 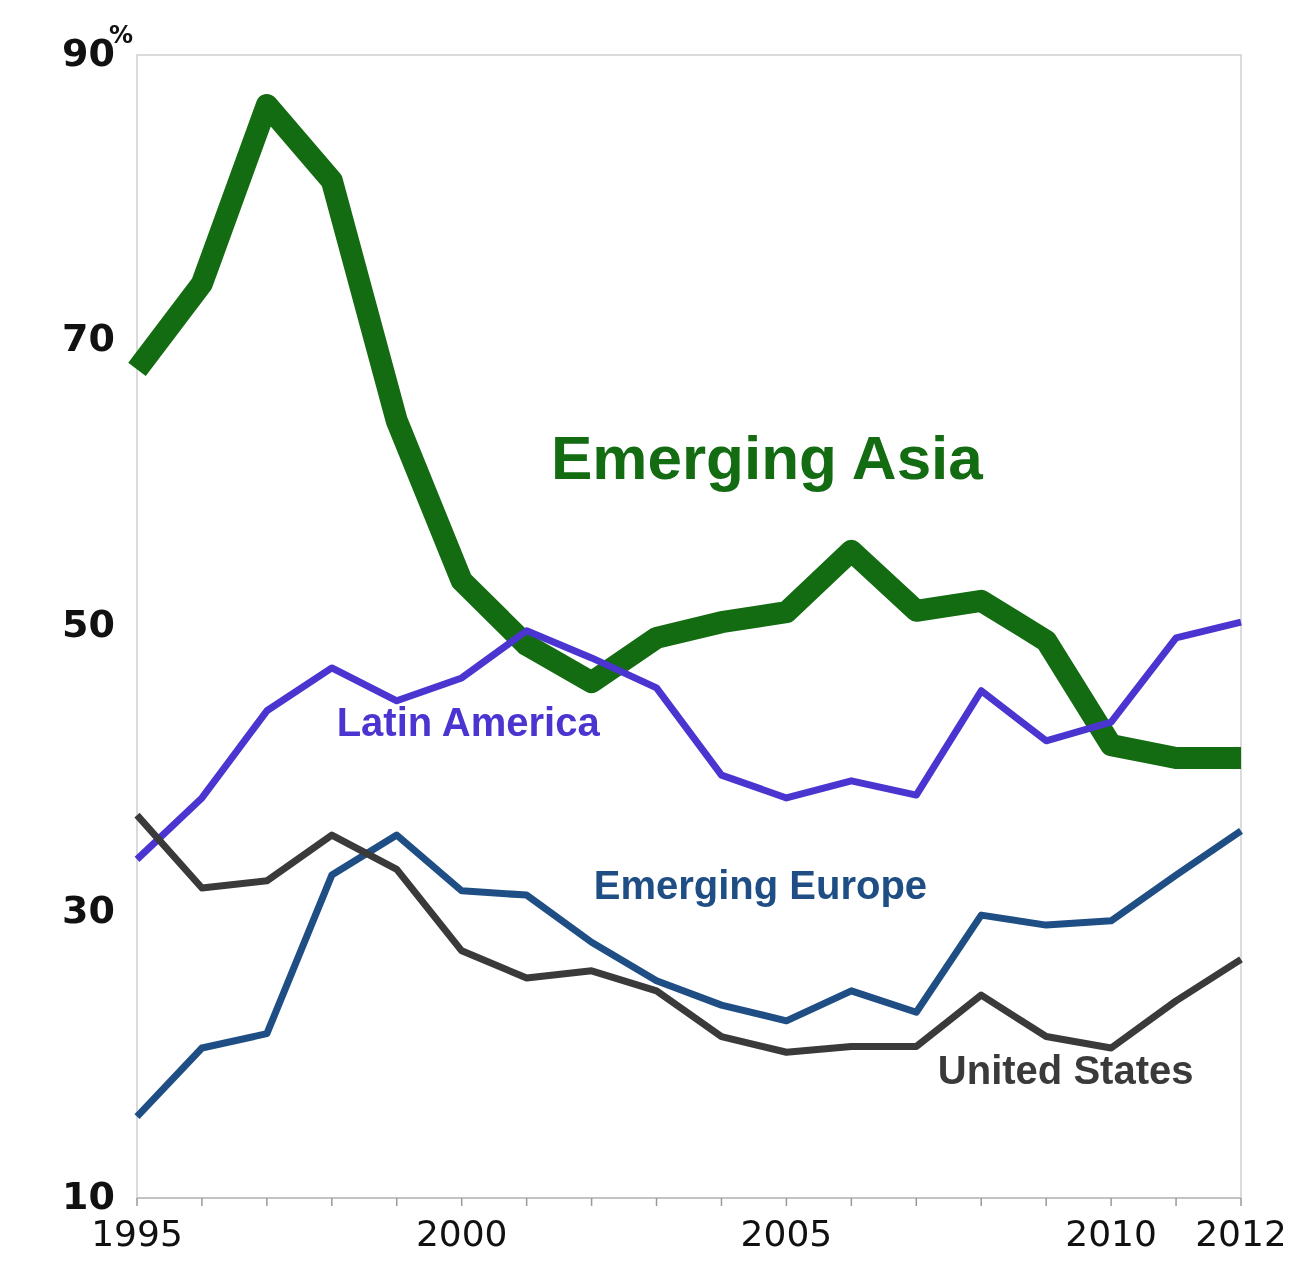 What do you see at coordinates (1065, 1070) in the screenshot?
I see `series-label: United States` at bounding box center [1065, 1070].